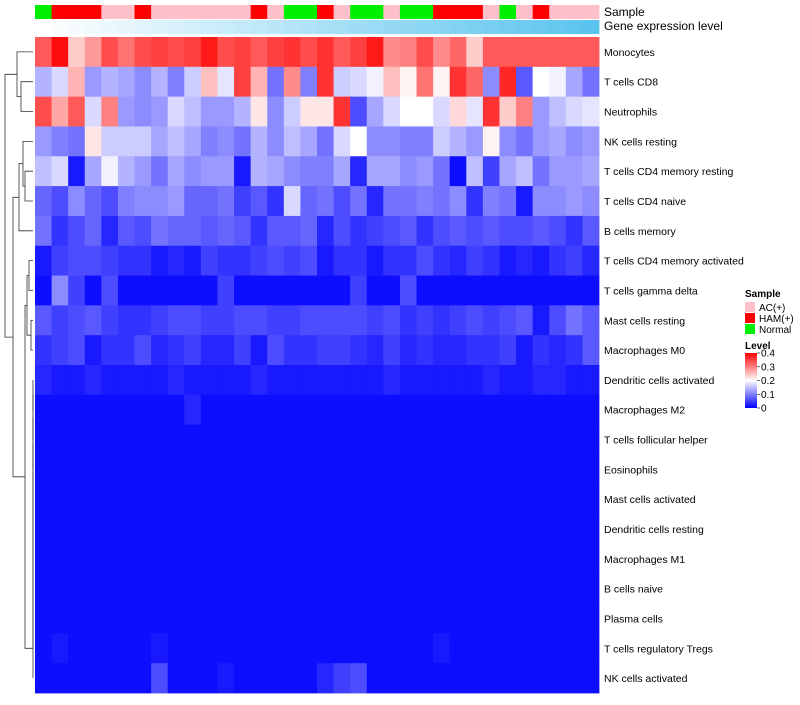 The width and height of the screenshot is (800, 705). What do you see at coordinates (656, 441) in the screenshot?
I see `row-label: T cells follicular helper` at bounding box center [656, 441].